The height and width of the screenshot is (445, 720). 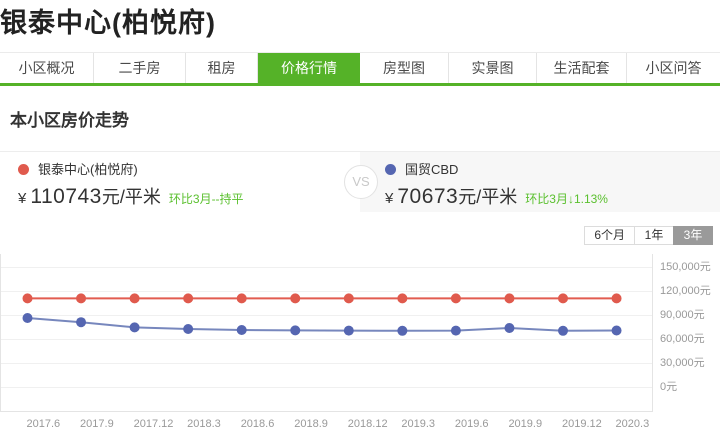 I want to click on page-title: 银泰中心(柏悦府), so click(x=108, y=23).